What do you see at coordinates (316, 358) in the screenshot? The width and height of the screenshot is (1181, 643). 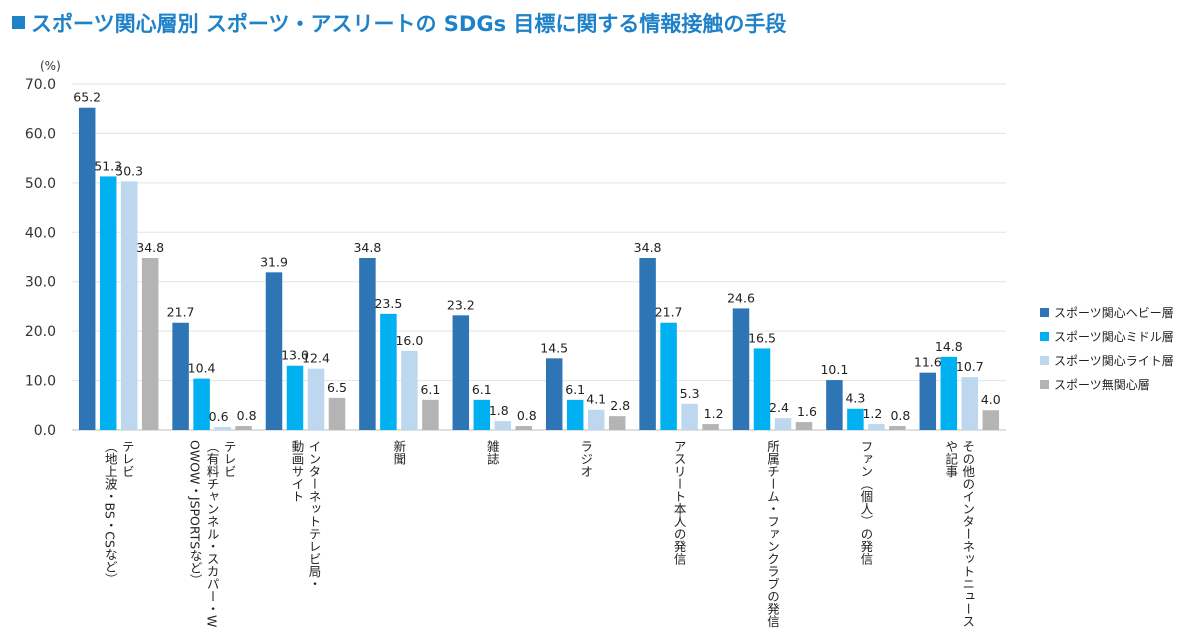 I see `data-label: 12.4` at bounding box center [316, 358].